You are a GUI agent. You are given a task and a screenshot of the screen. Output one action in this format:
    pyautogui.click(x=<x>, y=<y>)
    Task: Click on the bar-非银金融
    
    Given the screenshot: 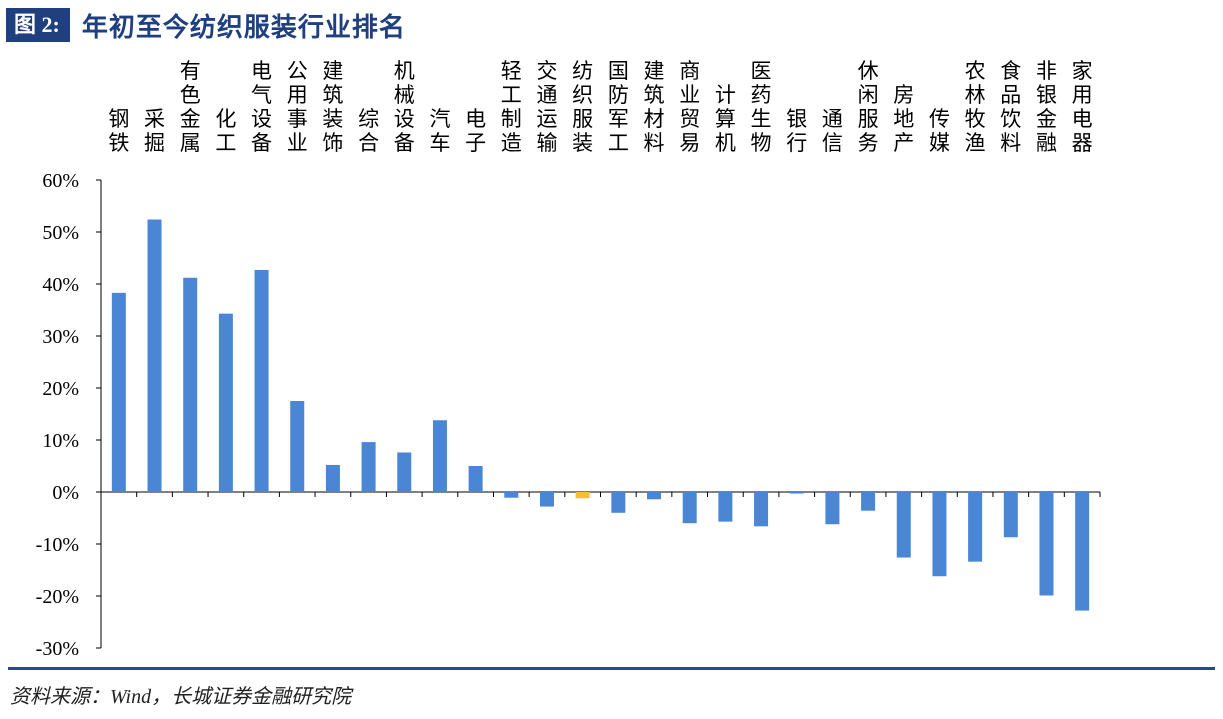 What is the action you would take?
    pyautogui.click(x=1046, y=544)
    